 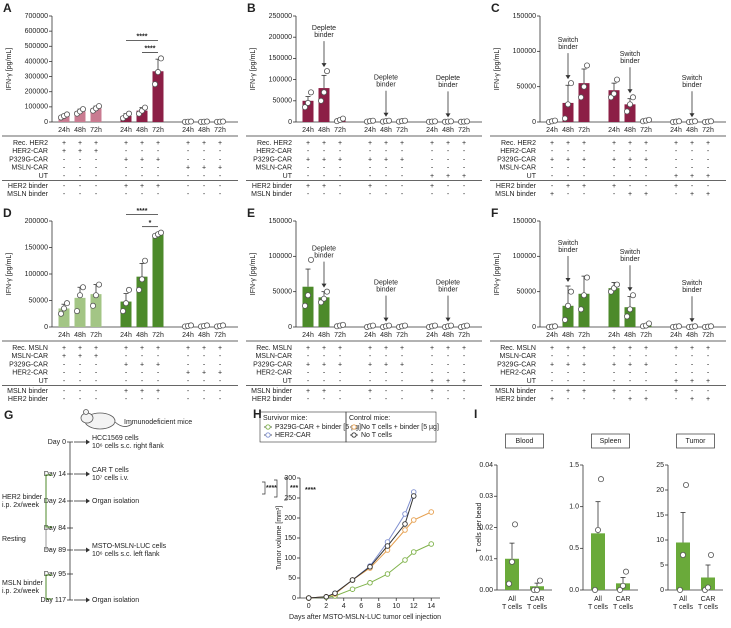 What do you see at coordinates (574, 507) in the screenshot?
I see `y-tick-label: 1.0` at bounding box center [574, 507].